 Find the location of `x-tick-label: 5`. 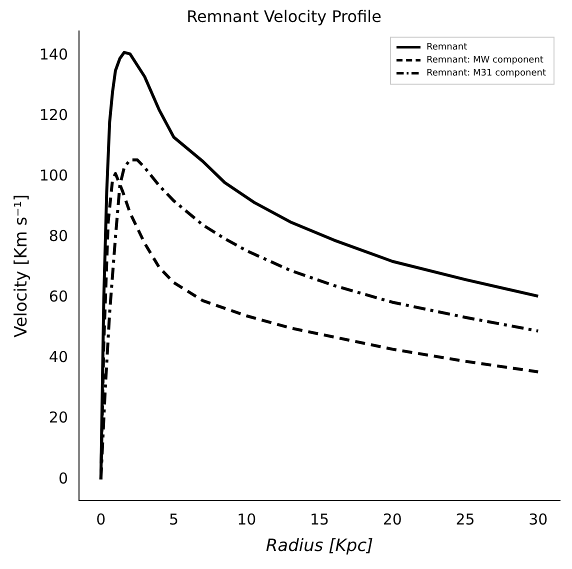

x-tick-label: 5 is located at coordinates (173, 519).